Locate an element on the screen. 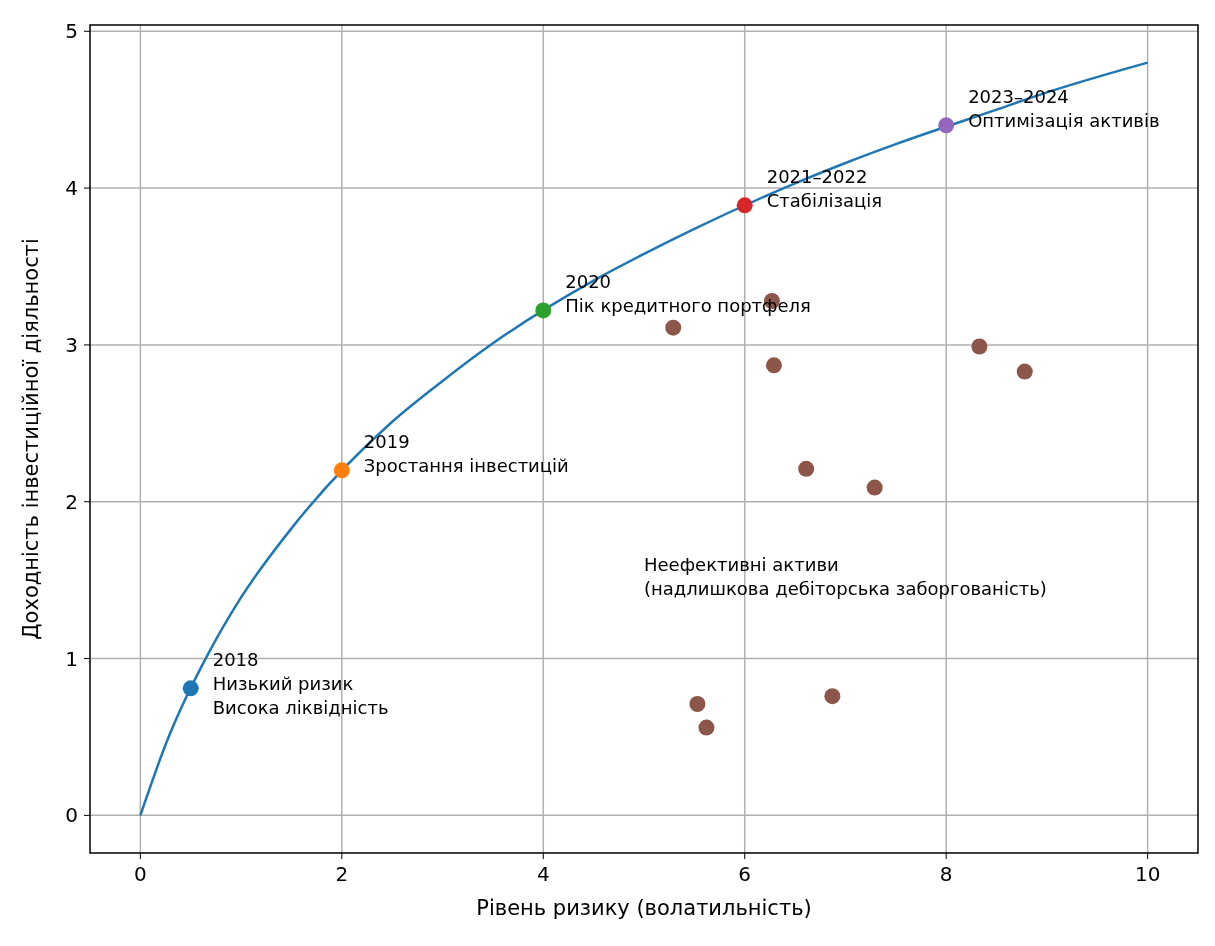 The width and height of the screenshot is (1215, 946). x-tick-label: 0 is located at coordinates (140, 874).